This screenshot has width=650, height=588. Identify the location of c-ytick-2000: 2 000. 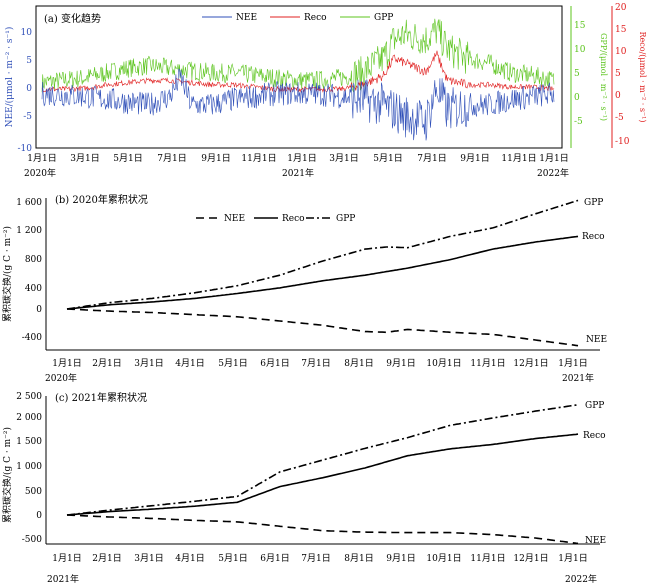
(29, 418).